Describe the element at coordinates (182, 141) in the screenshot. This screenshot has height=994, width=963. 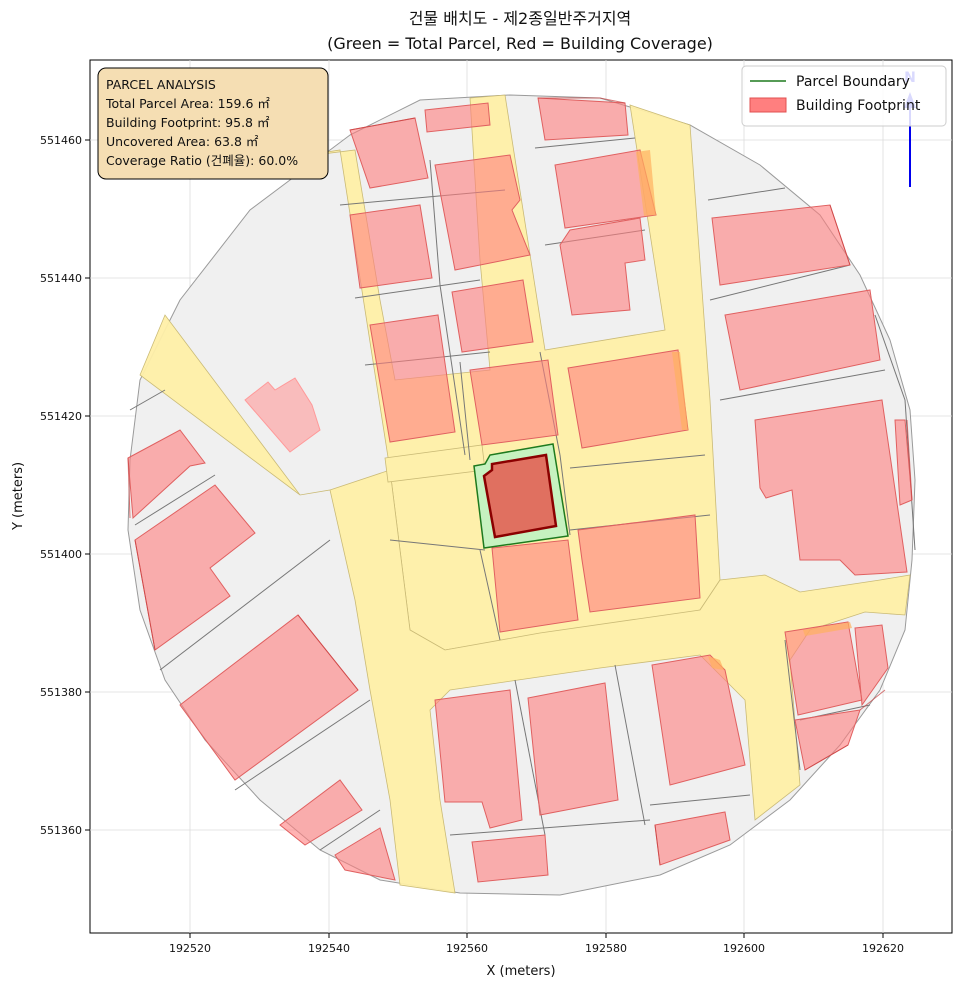
I see `info-uncovered: Uncovered Area: 63.8 ㎡` at that location.